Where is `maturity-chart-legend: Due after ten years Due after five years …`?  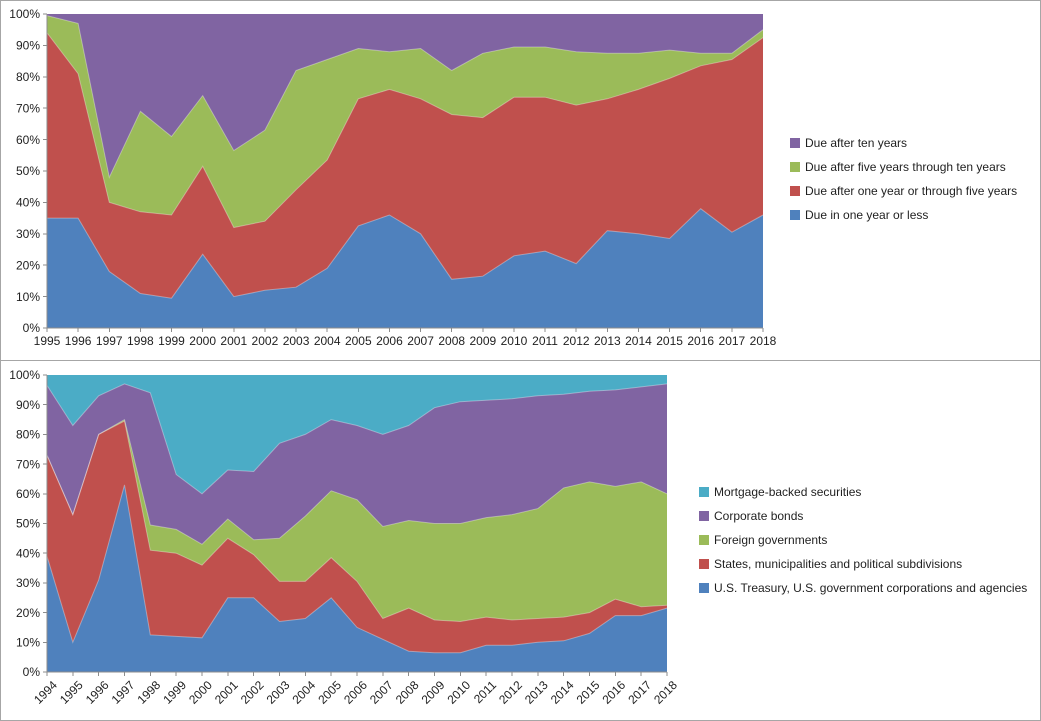 maturity-chart-legend: Due after ten years Due after five years … is located at coordinates (903, 179).